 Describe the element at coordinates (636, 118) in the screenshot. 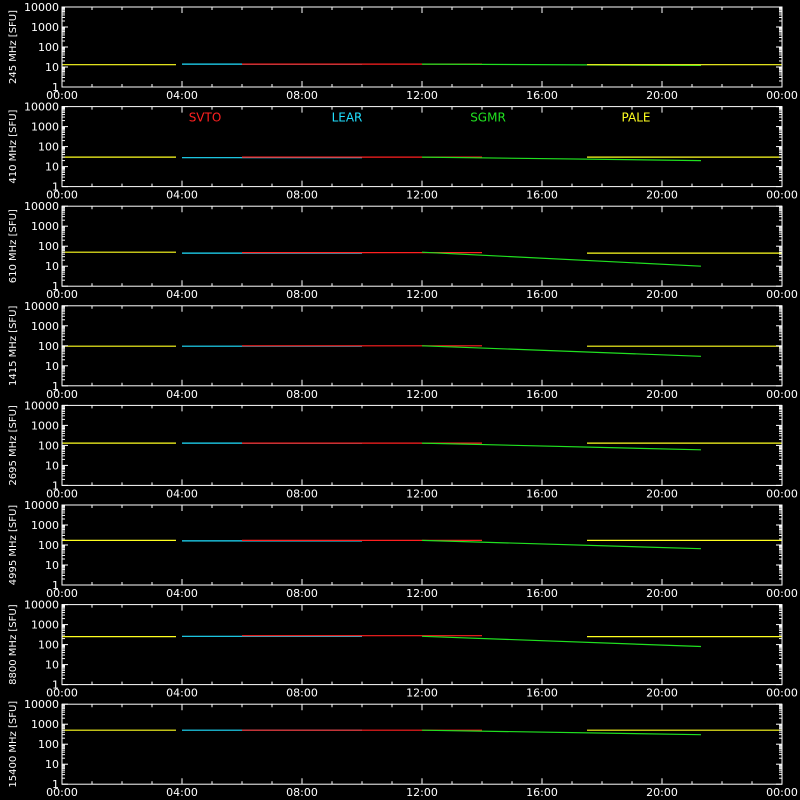

I see `legend-label-pale: PALE` at that location.